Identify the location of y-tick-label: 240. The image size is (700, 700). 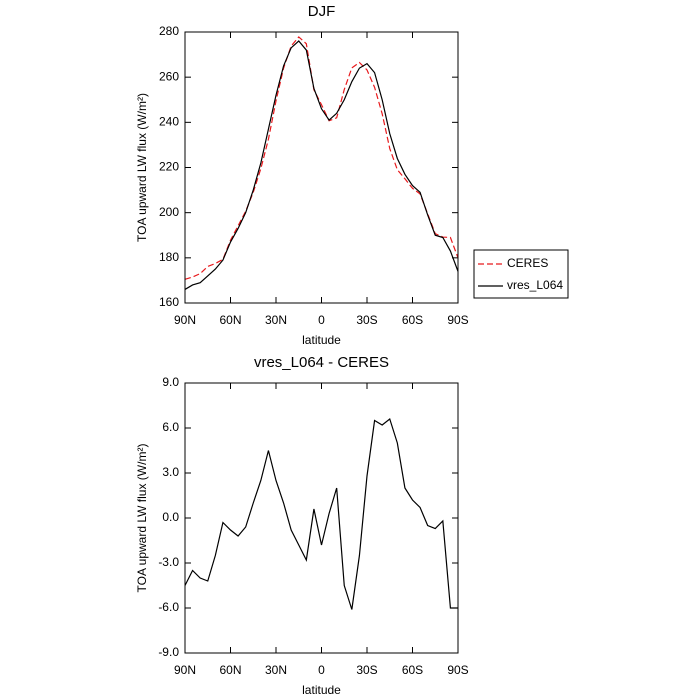
(169, 122).